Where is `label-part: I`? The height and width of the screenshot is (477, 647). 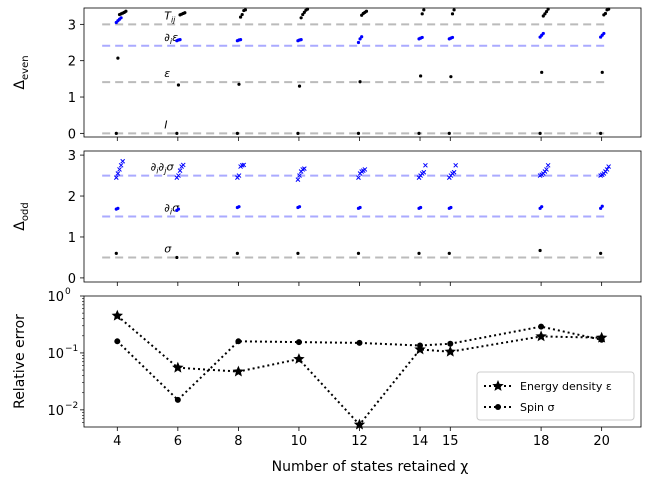
label-part: I is located at coordinates (165, 124).